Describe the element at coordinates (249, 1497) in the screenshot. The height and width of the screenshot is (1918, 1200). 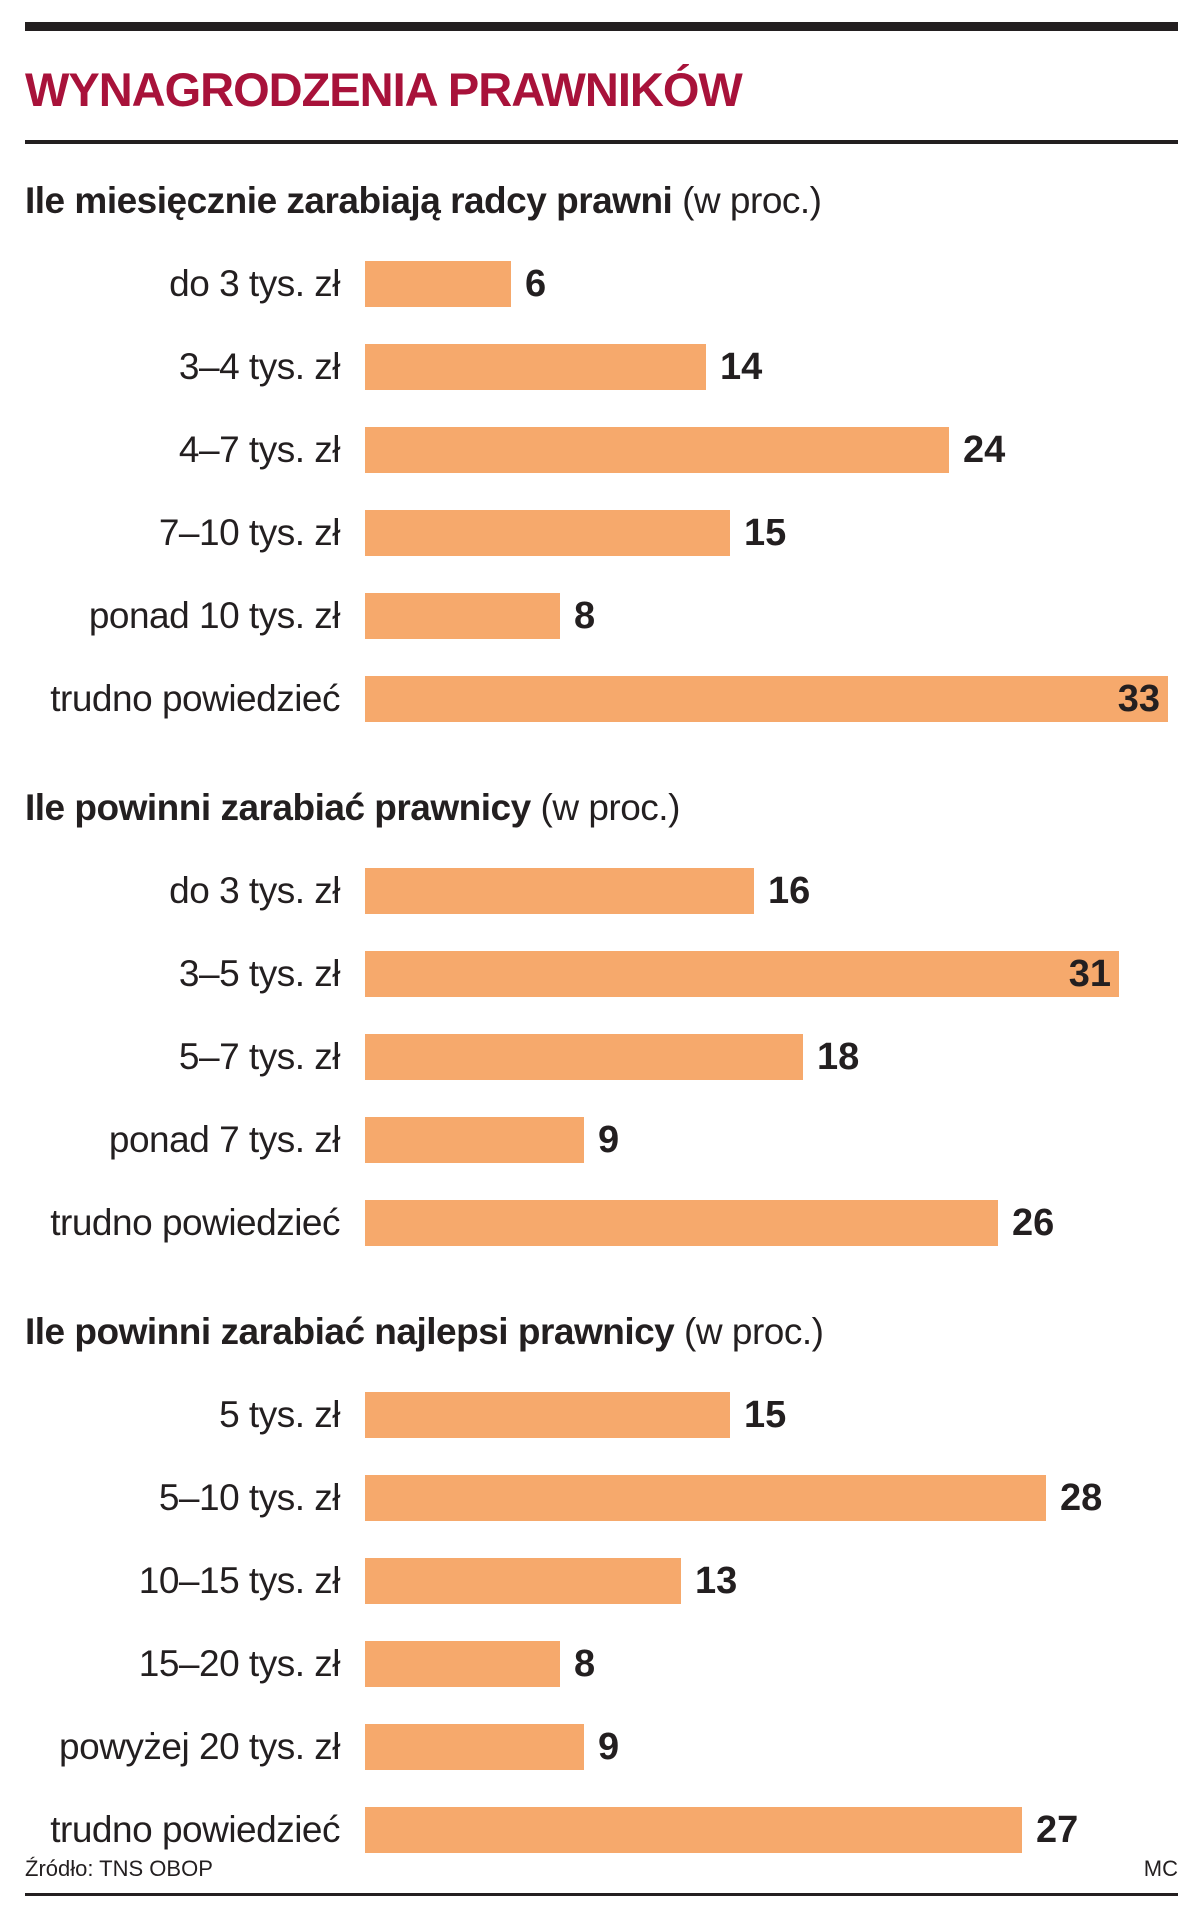
I see `category-label: 5–10 tys. zł` at that location.